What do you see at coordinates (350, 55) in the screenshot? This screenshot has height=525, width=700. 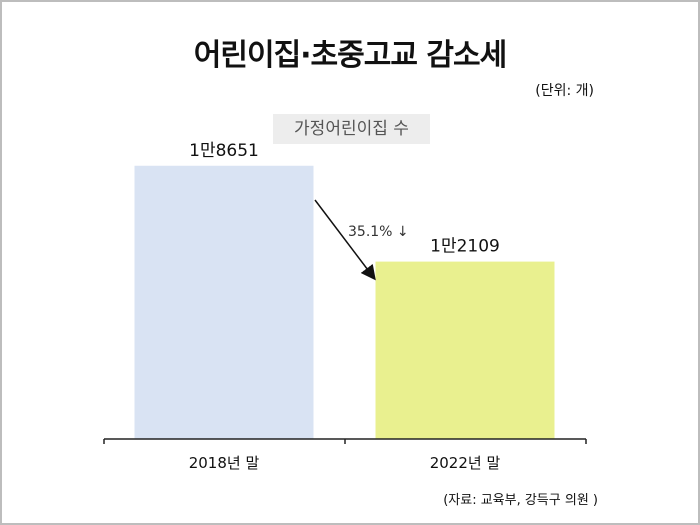 I see `chart-title: 어린이집·초중고교 감소세` at bounding box center [350, 55].